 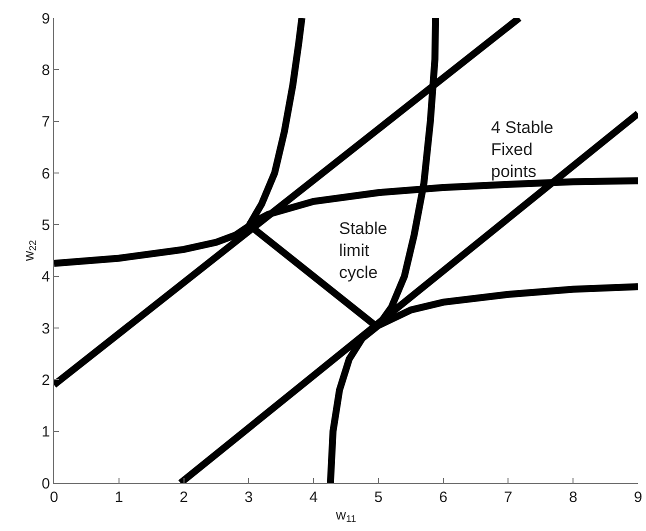 I want to click on x-tick-label: 6, so click(x=443, y=497).